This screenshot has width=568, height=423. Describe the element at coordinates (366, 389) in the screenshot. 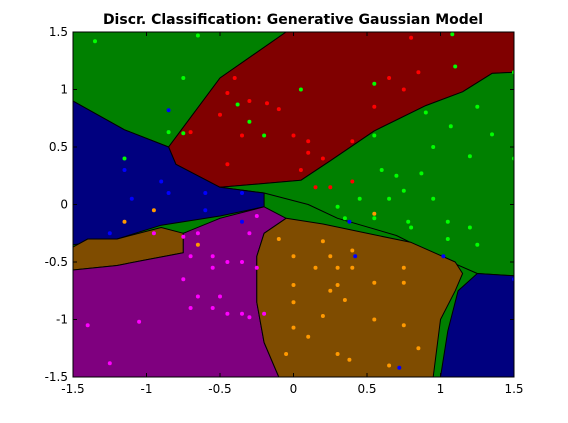

I see `x-tick-label: 0.5` at that location.